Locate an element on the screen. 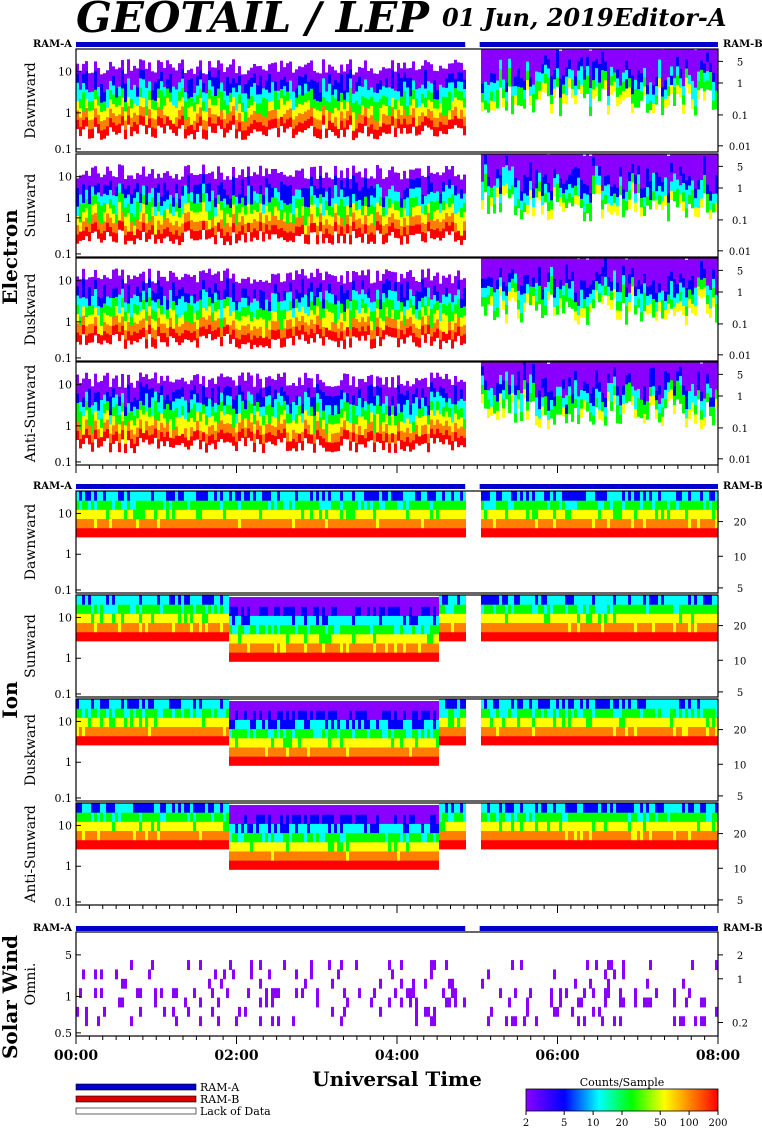  panel-3-right-tick-label-4: 0.01 is located at coordinates (740, 356).